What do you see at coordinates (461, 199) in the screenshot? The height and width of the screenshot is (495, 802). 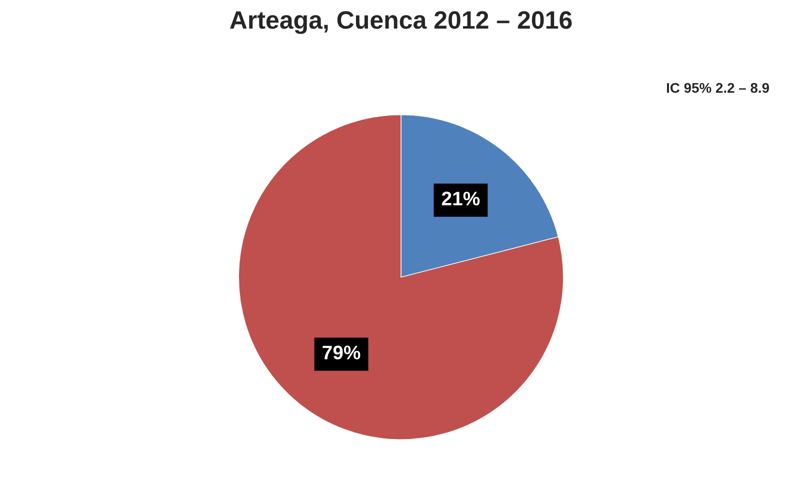 I see `data-label: 21%` at bounding box center [461, 199].